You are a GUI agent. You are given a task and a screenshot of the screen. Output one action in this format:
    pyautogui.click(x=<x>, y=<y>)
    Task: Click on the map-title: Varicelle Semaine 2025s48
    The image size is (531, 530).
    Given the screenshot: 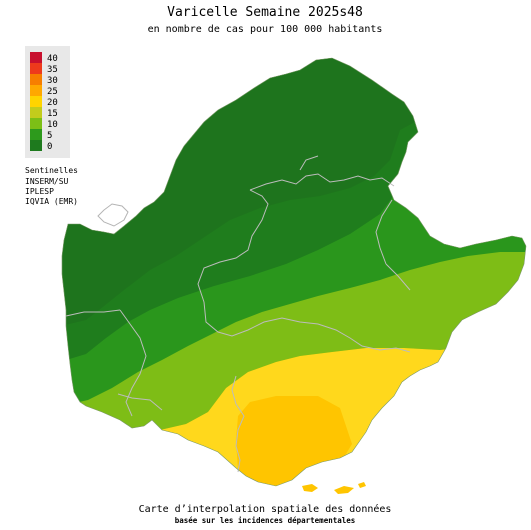 What is the action you would take?
    pyautogui.click(x=265, y=12)
    